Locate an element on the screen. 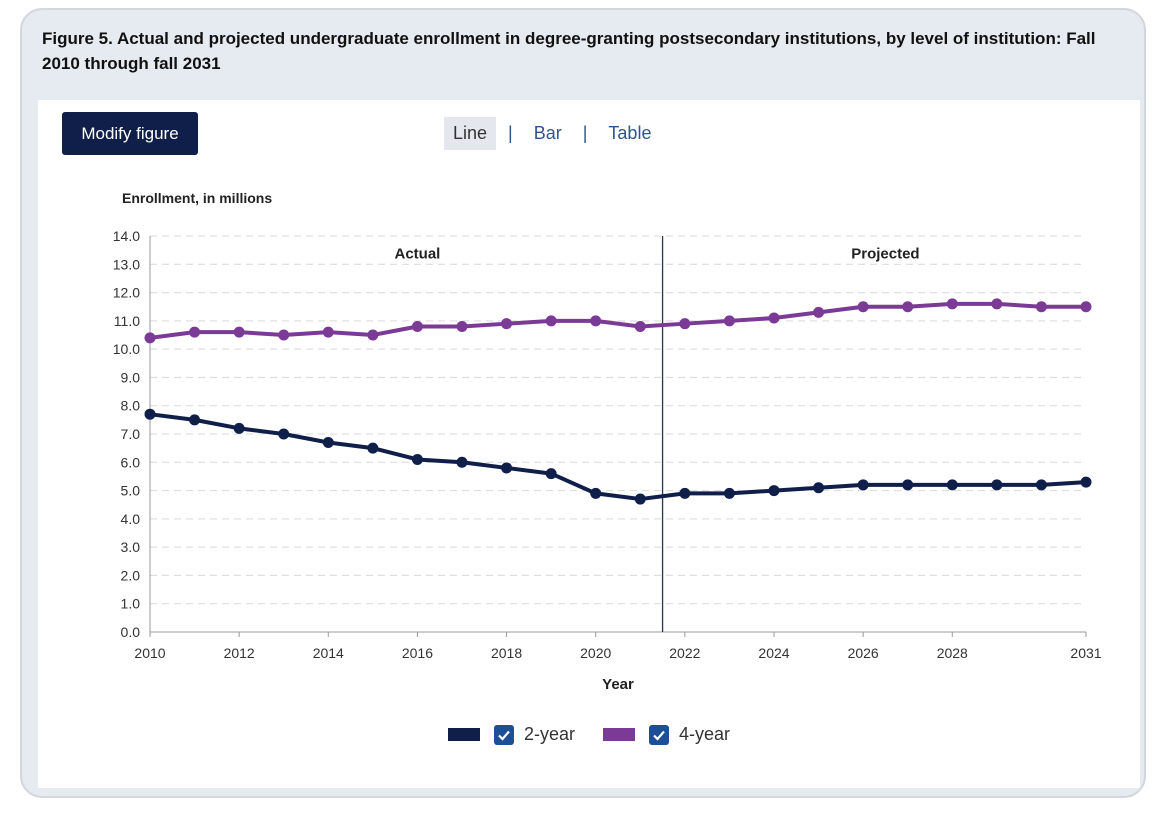 The width and height of the screenshot is (1154, 819). legend: 2-year 4-year is located at coordinates (589, 734).